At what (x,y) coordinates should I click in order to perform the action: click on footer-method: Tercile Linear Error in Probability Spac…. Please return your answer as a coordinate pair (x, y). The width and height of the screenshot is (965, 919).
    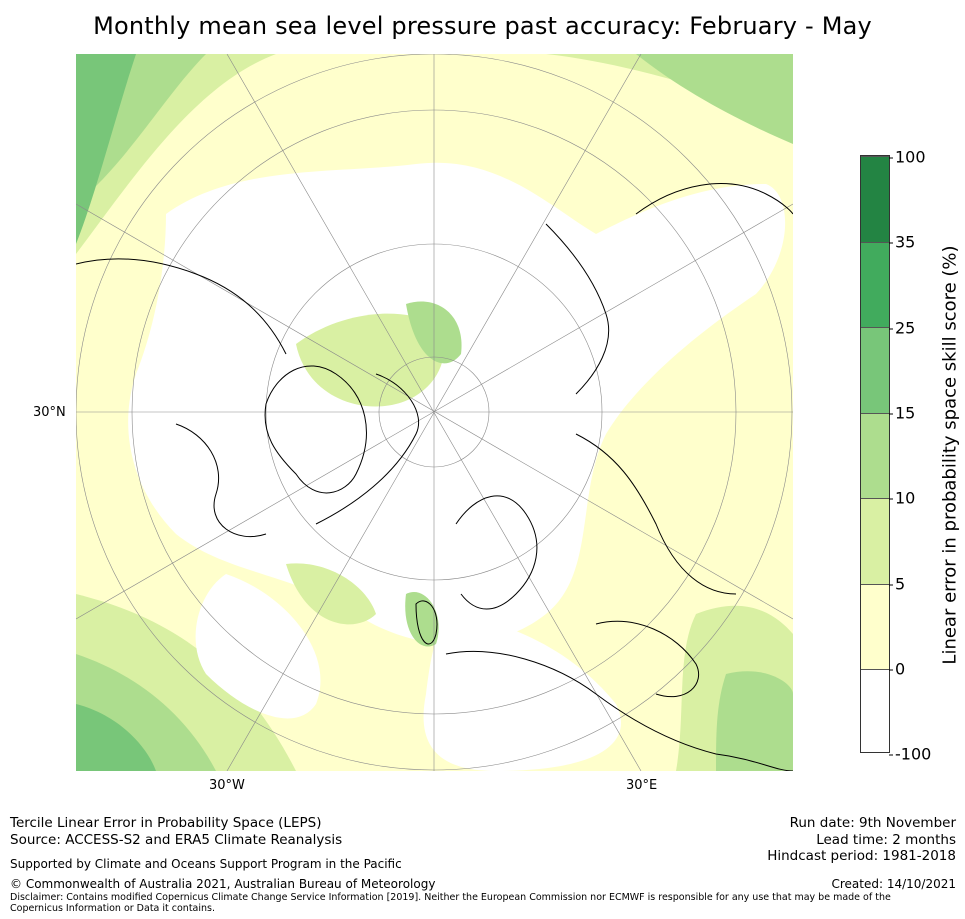
    Looking at the image, I should click on (166, 823).